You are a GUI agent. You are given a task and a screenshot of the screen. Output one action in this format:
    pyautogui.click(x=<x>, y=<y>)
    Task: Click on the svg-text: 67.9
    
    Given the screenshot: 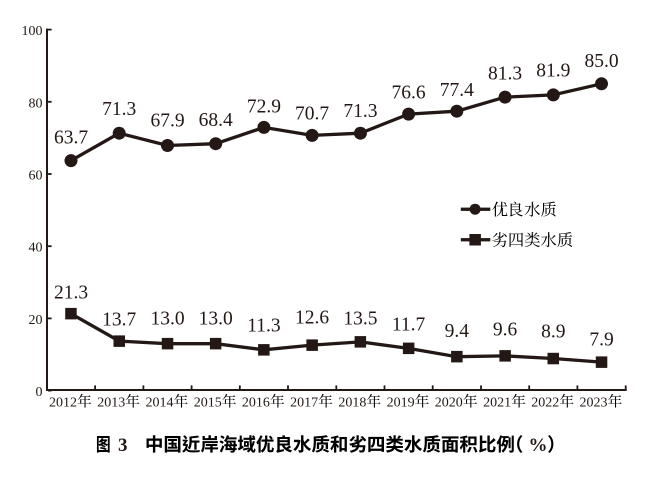 What is the action you would take?
    pyautogui.click(x=167, y=121)
    